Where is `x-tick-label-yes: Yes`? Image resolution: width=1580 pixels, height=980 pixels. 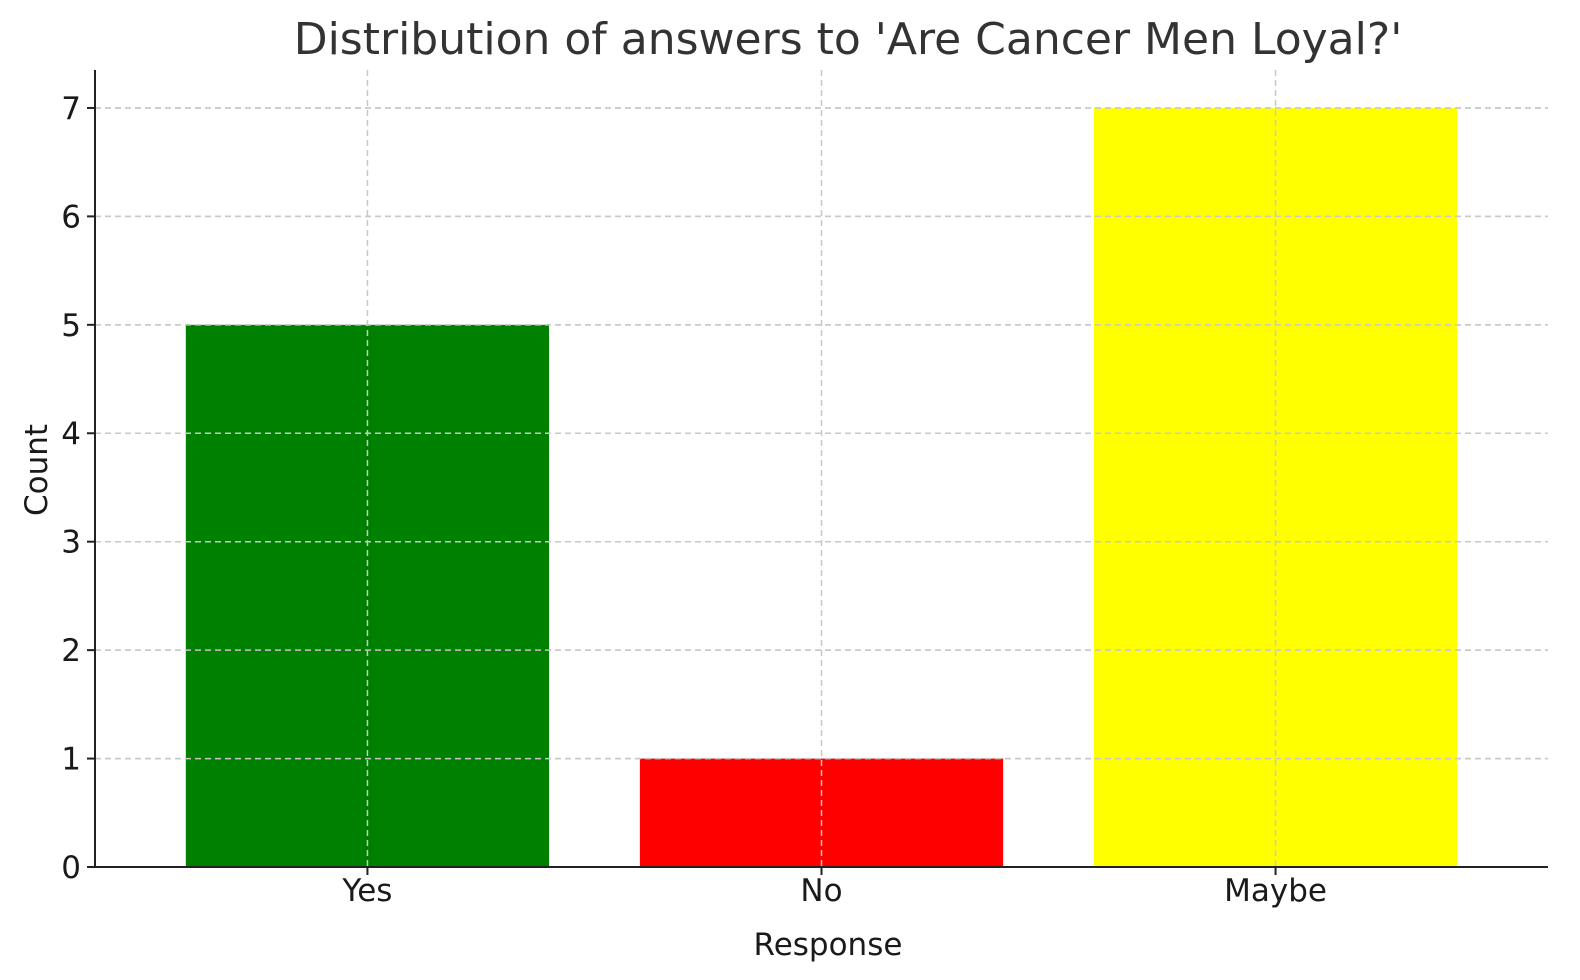 x-tick-label-yes: Yes is located at coordinates (366, 891).